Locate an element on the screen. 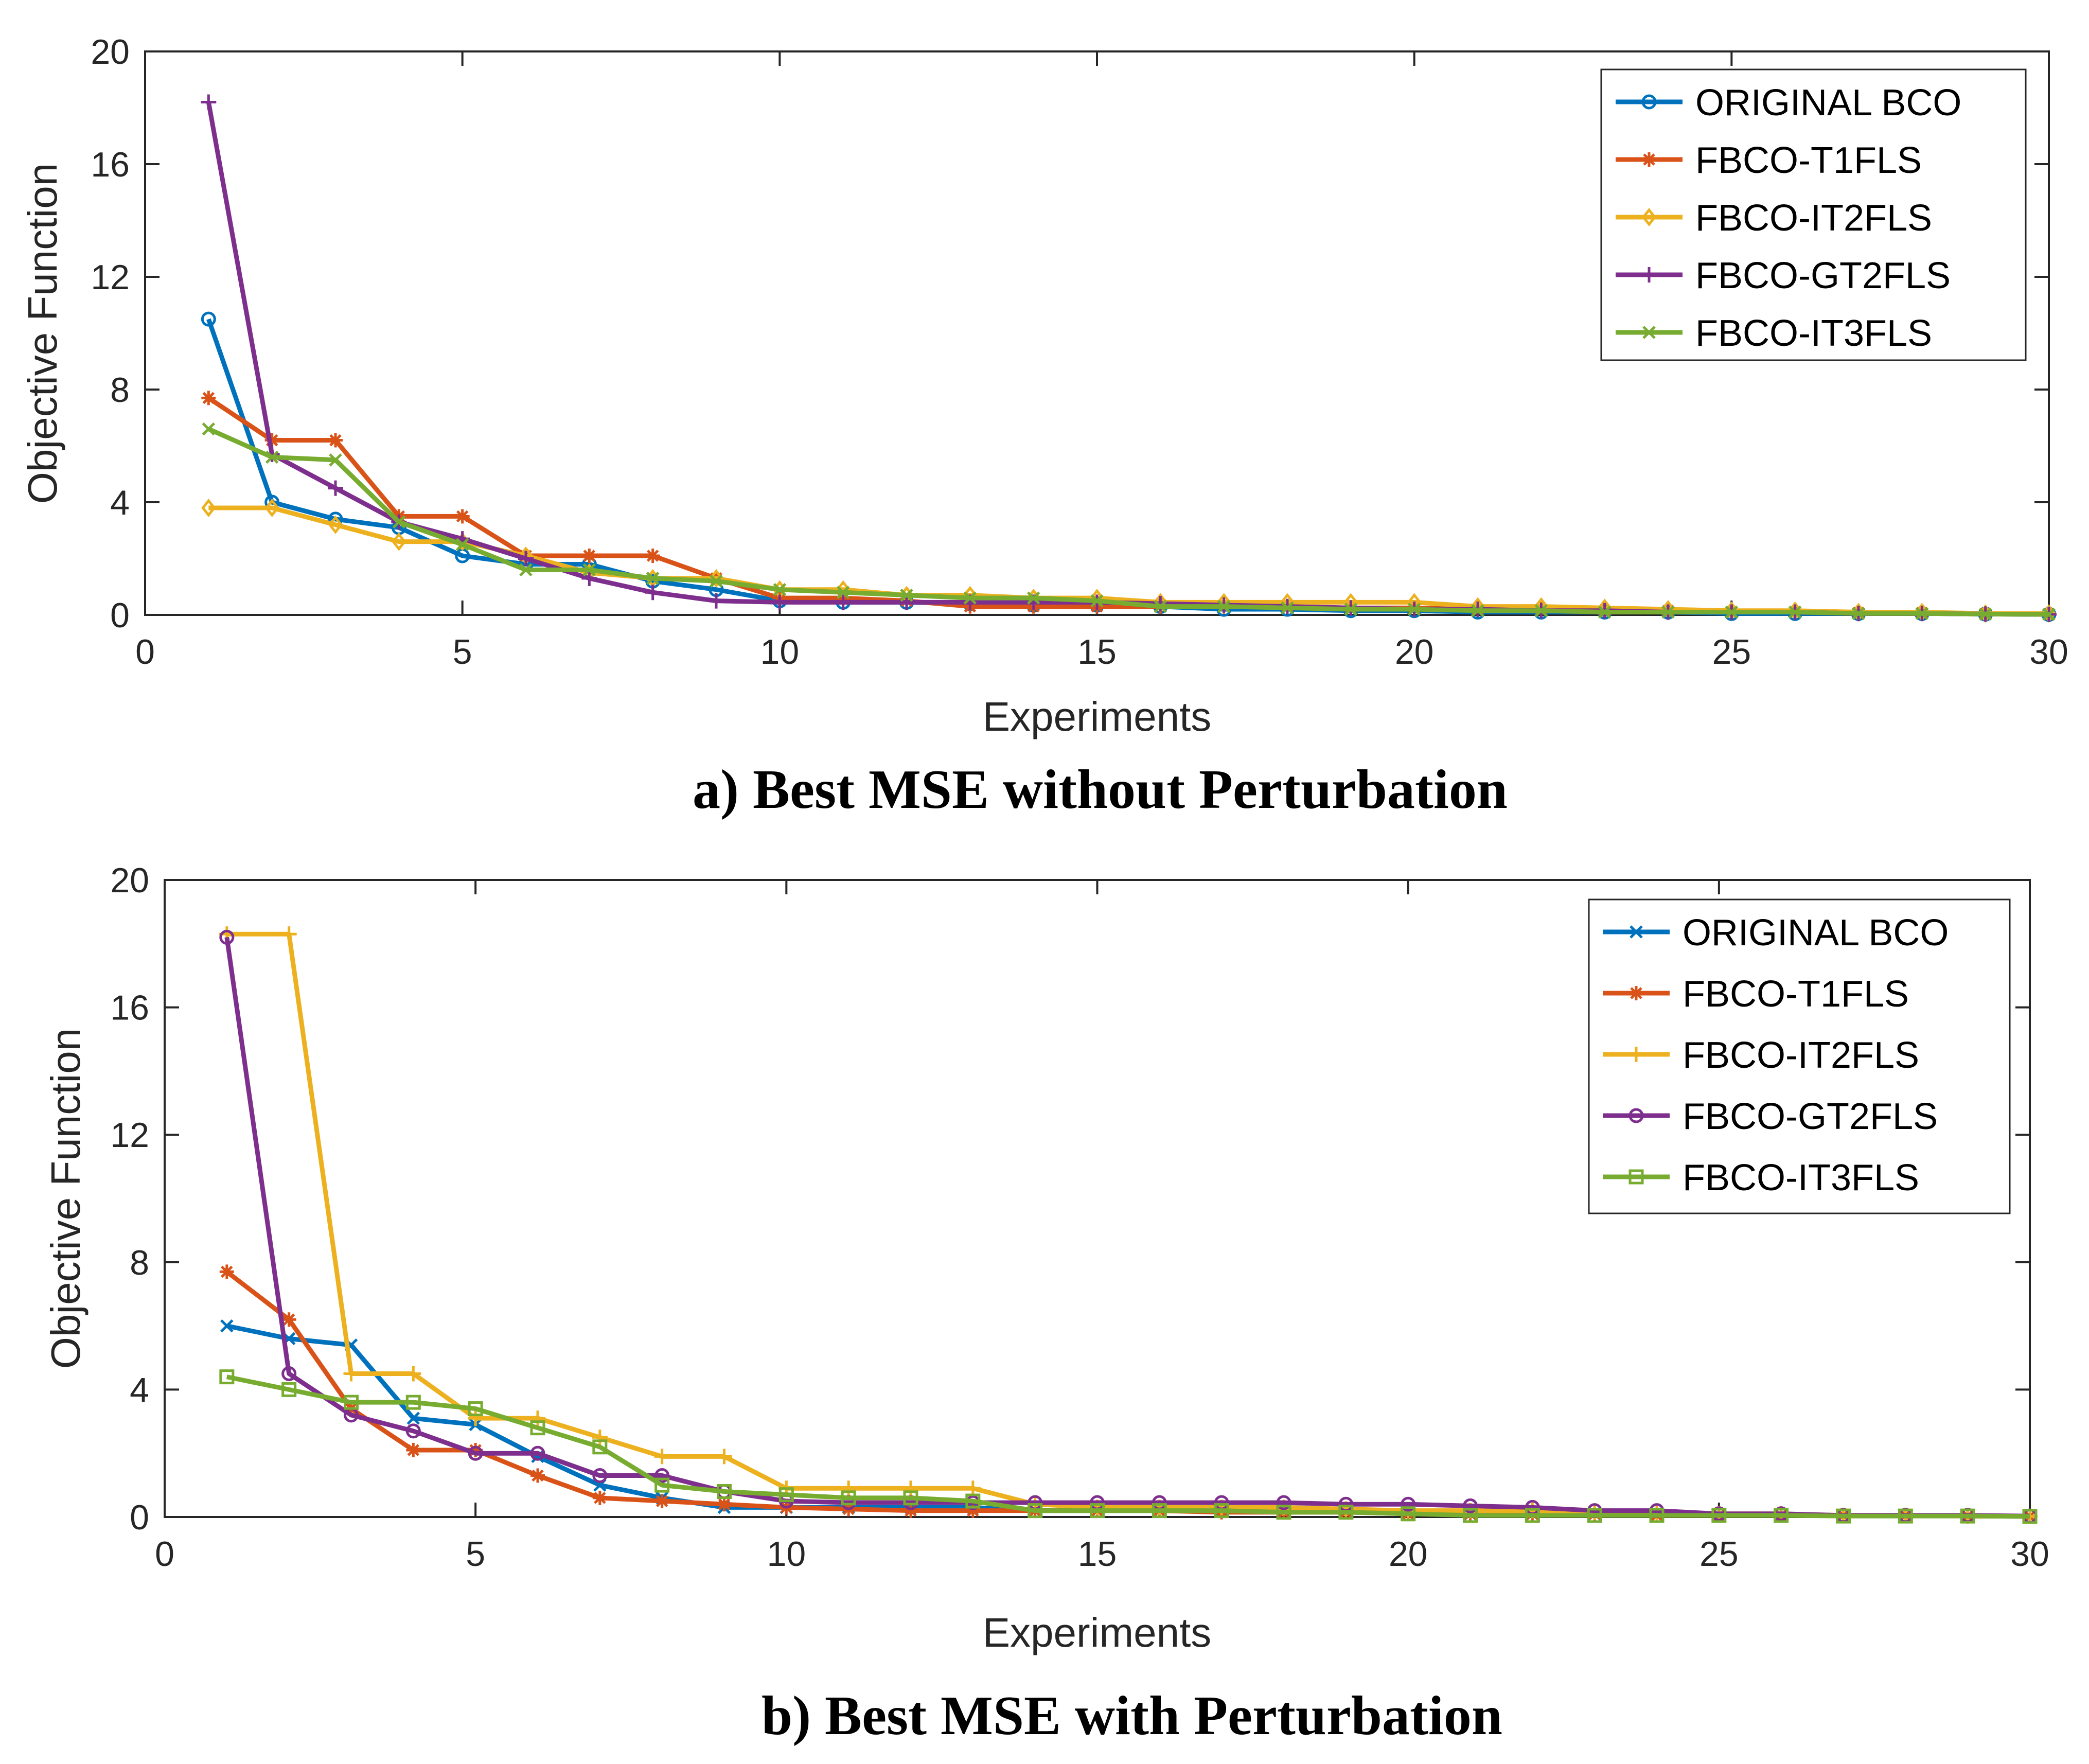 Image resolution: width=2089 pixels, height=1764 pixels. chart-b-legend-label: FBCO-T1FLS is located at coordinates (1796, 994).